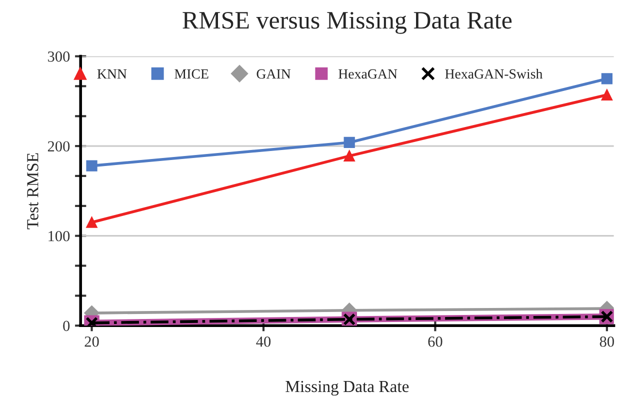 The height and width of the screenshot is (402, 620). Describe the element at coordinates (32, 191) in the screenshot. I see `y-axis-title: Test RMSE` at that location.